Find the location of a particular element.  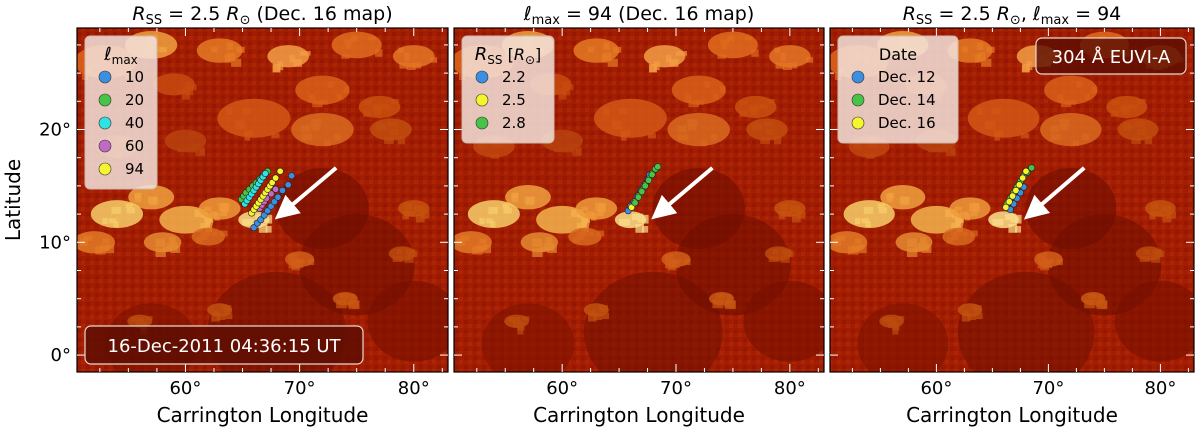

y-tick-label: 0° is located at coordinates (61, 355).